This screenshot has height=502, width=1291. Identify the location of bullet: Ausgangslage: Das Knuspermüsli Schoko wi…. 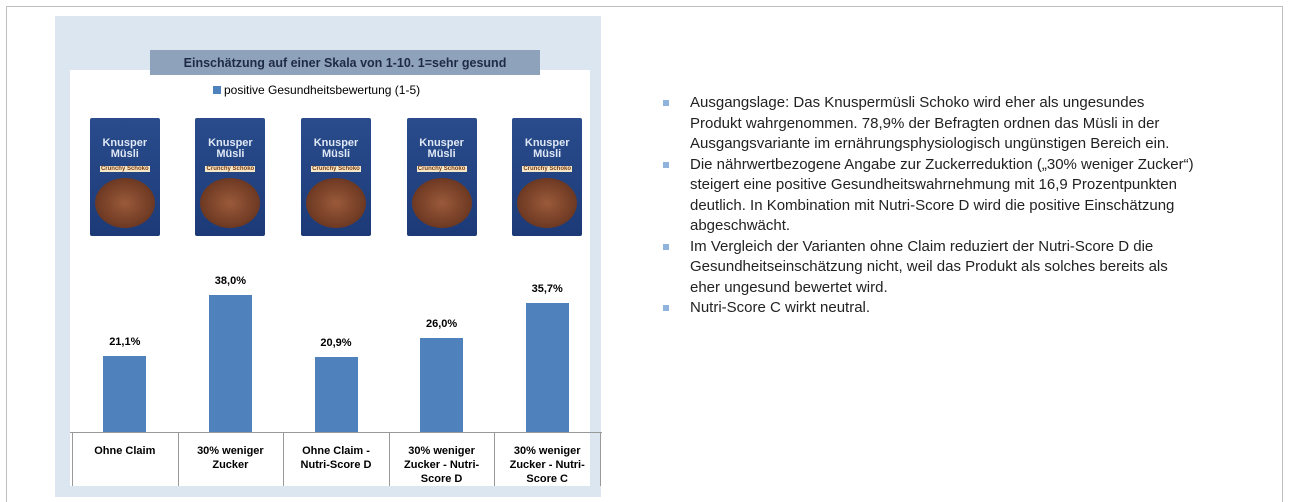
(931, 124).